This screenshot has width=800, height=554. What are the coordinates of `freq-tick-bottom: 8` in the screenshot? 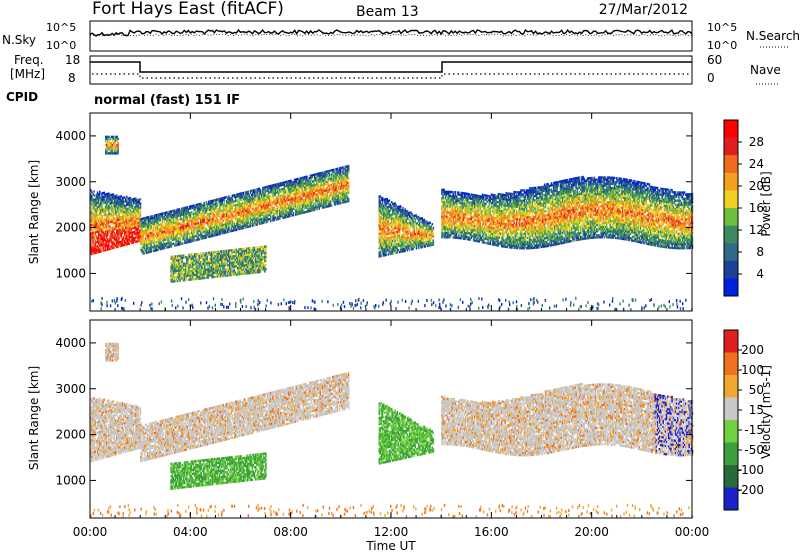 It's located at (72, 78).